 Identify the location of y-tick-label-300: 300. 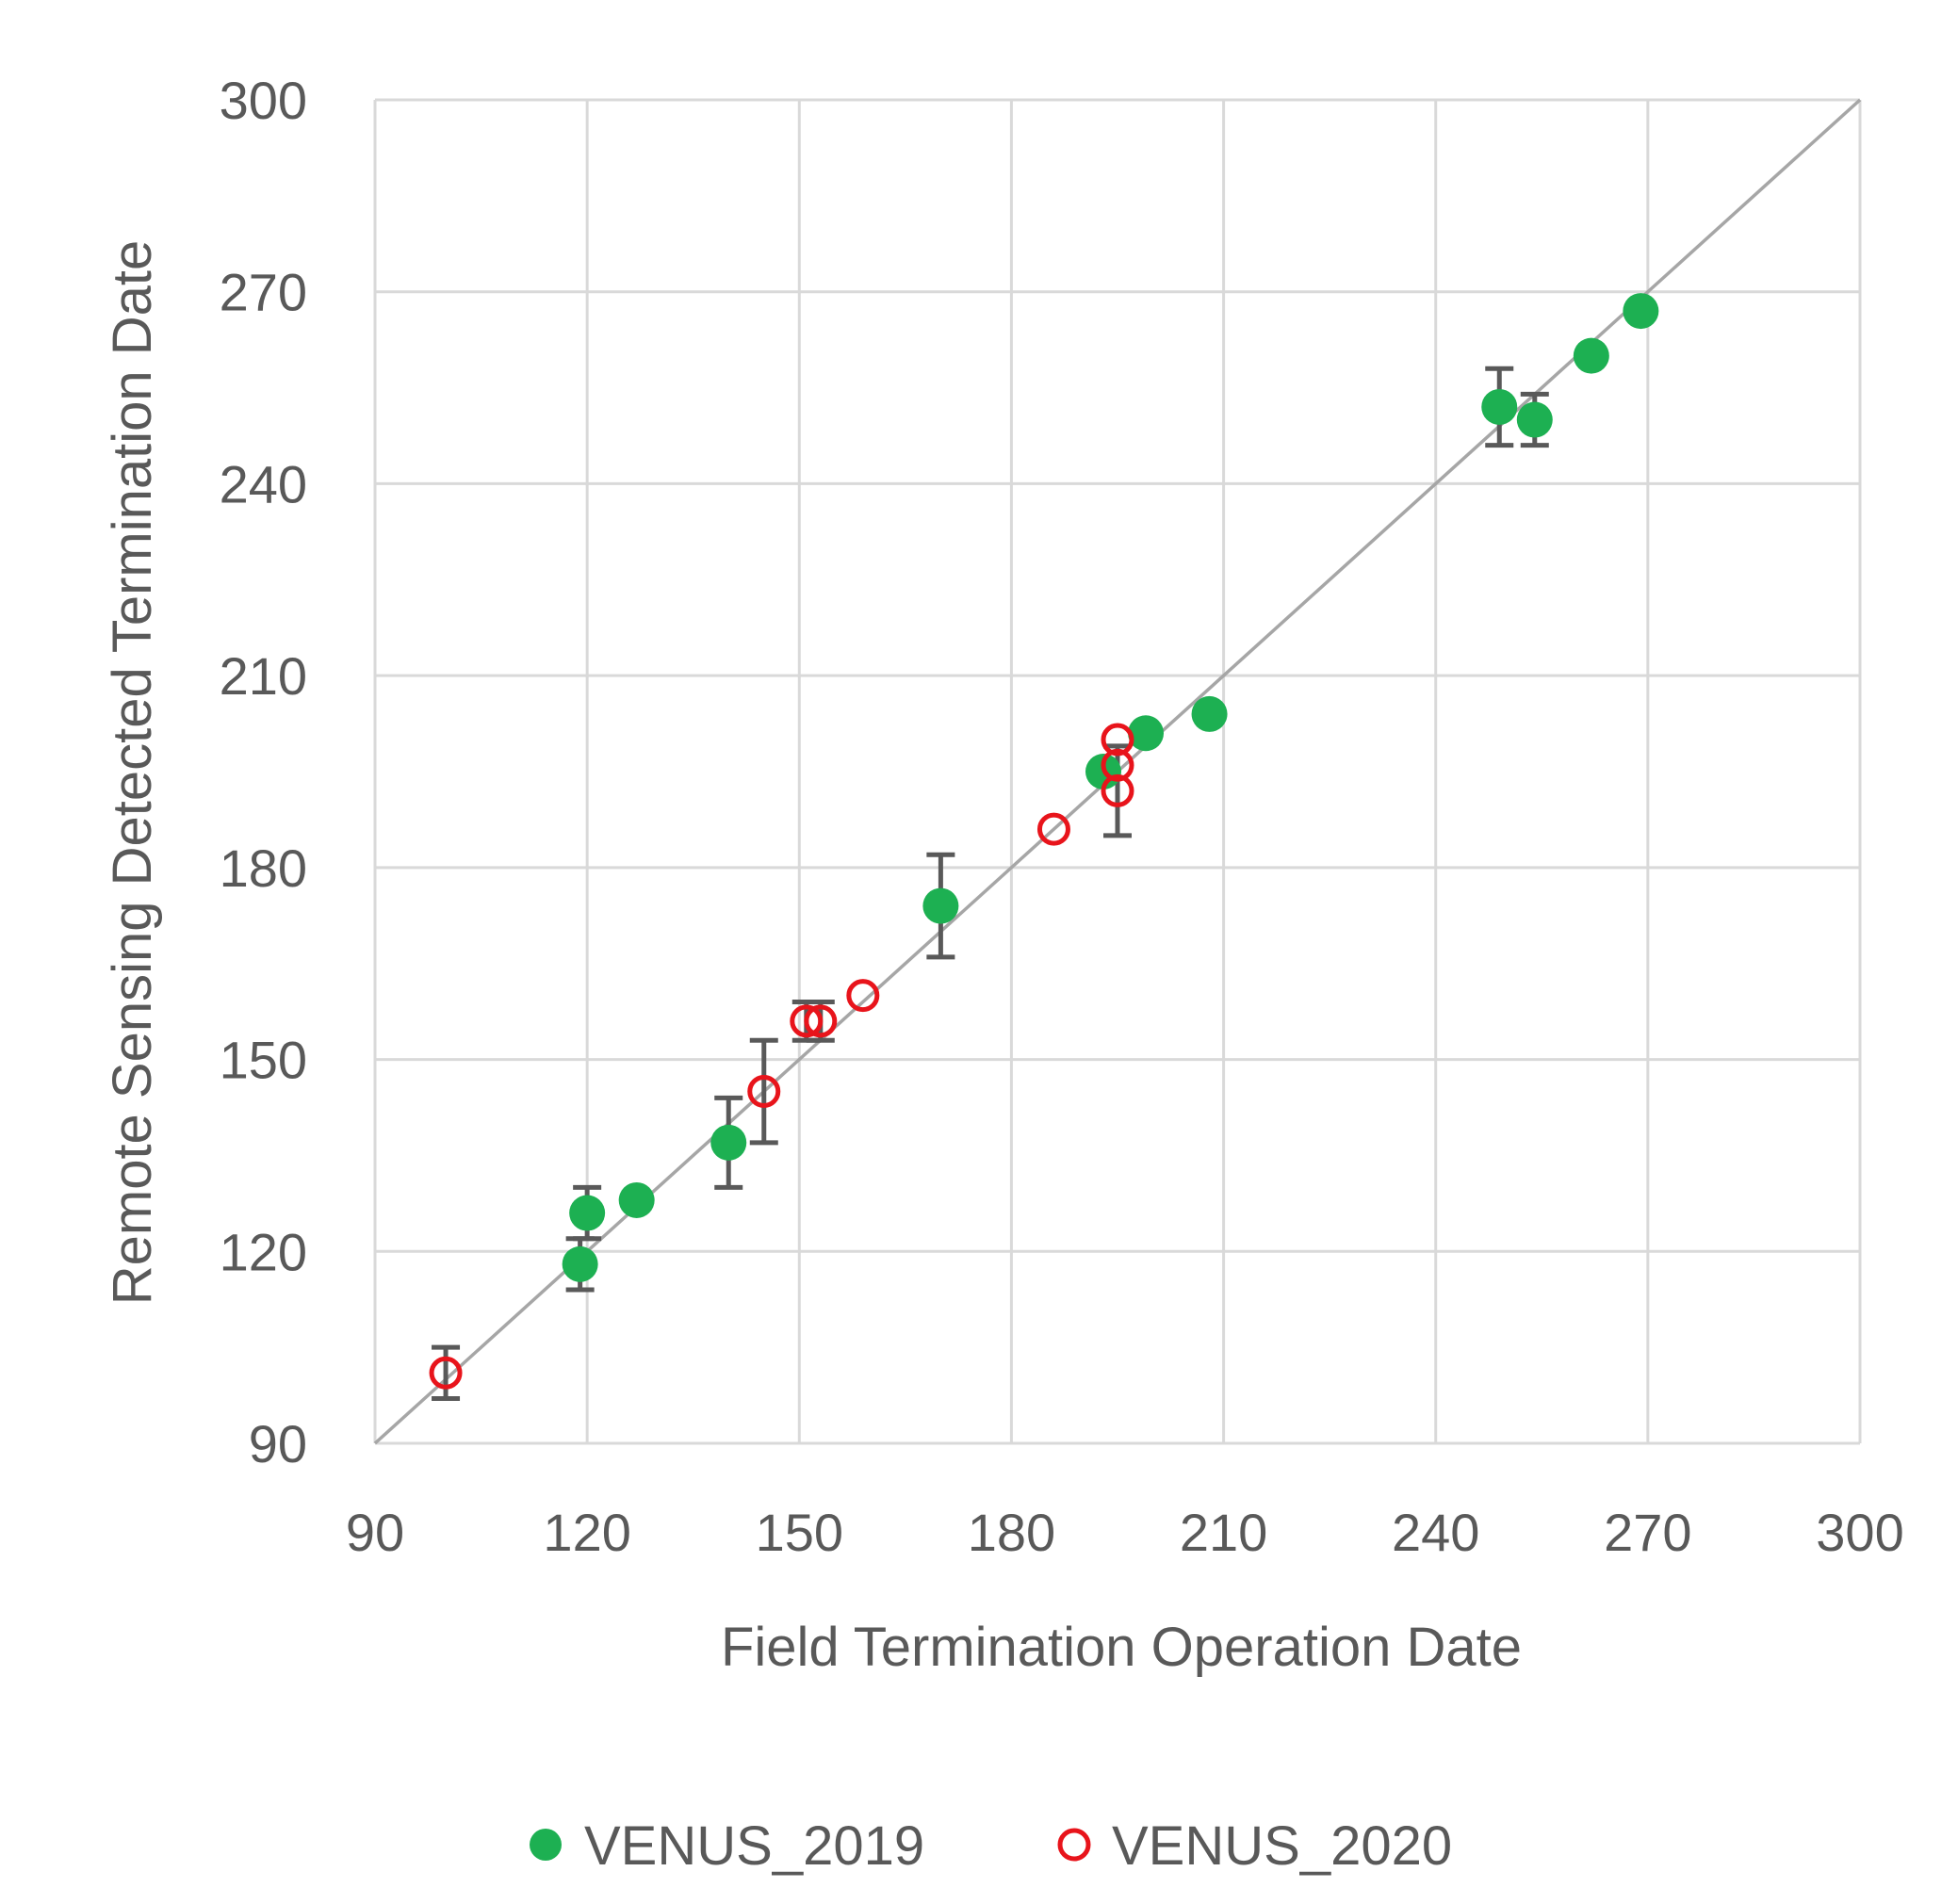
(263, 100).